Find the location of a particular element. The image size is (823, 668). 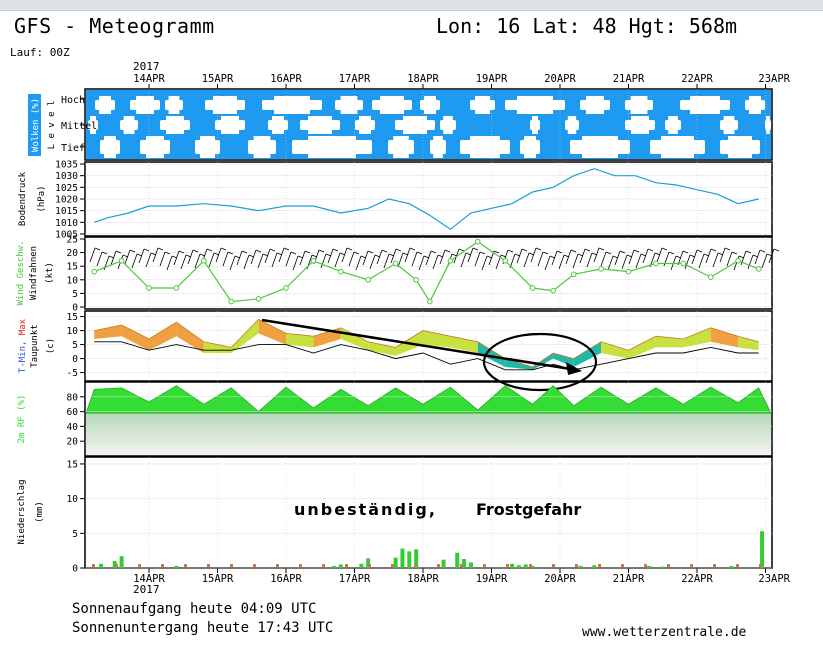

date-label-bottom: 15APR is located at coordinates (218, 579).